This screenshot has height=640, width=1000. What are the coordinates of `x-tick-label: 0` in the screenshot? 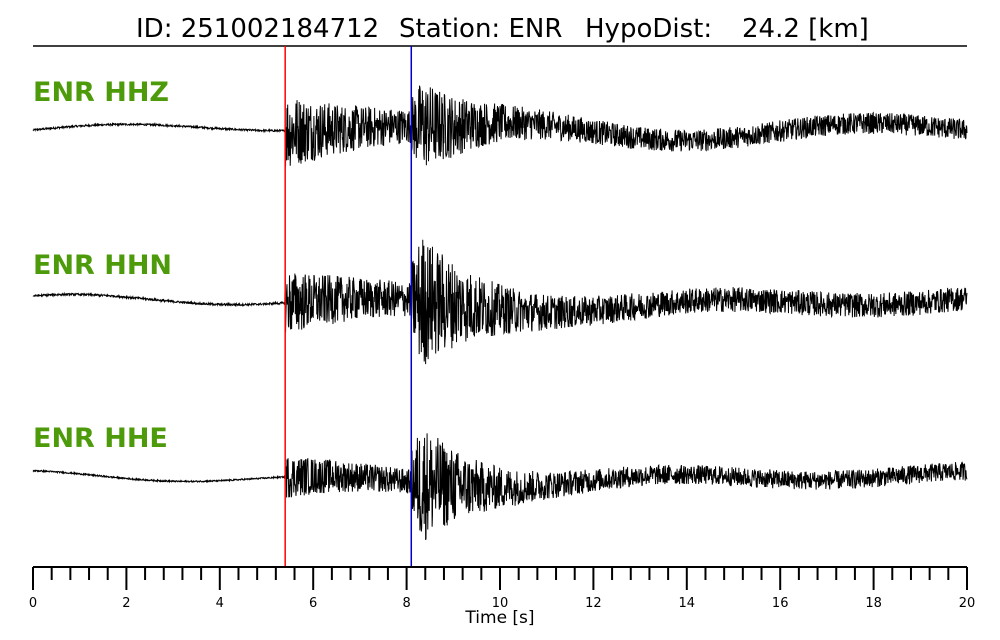 It's located at (33, 603).